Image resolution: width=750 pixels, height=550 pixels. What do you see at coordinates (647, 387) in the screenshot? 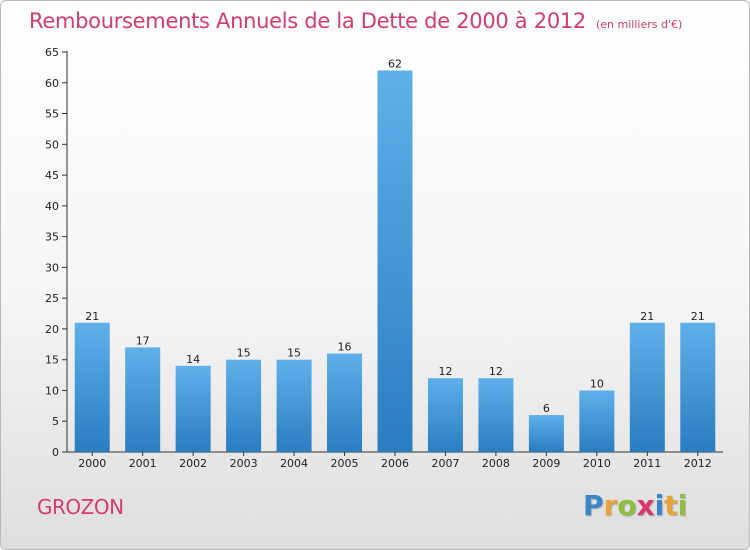
I see `bar-2011` at bounding box center [647, 387].